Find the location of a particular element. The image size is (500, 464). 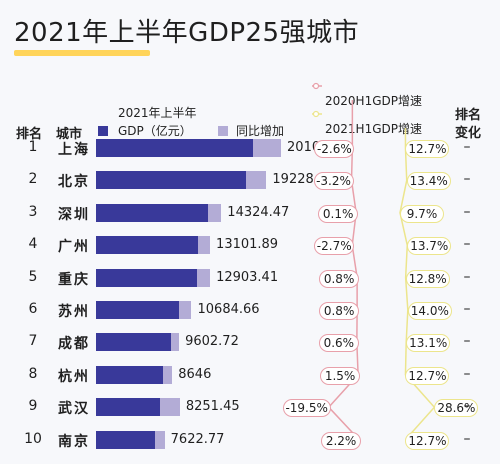

growth-2021-label: 9.7% is located at coordinates (421, 213).